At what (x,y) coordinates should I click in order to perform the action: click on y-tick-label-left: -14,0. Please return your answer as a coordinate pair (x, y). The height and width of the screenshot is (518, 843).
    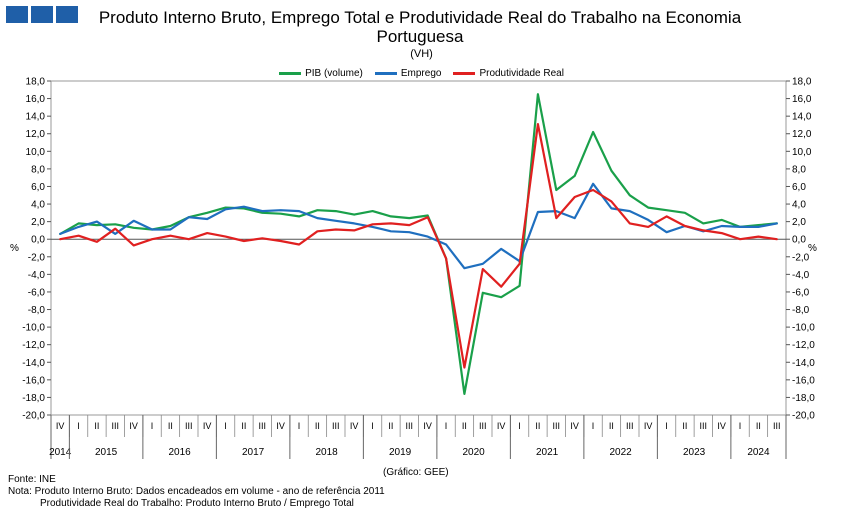
    Looking at the image, I should click on (33, 363).